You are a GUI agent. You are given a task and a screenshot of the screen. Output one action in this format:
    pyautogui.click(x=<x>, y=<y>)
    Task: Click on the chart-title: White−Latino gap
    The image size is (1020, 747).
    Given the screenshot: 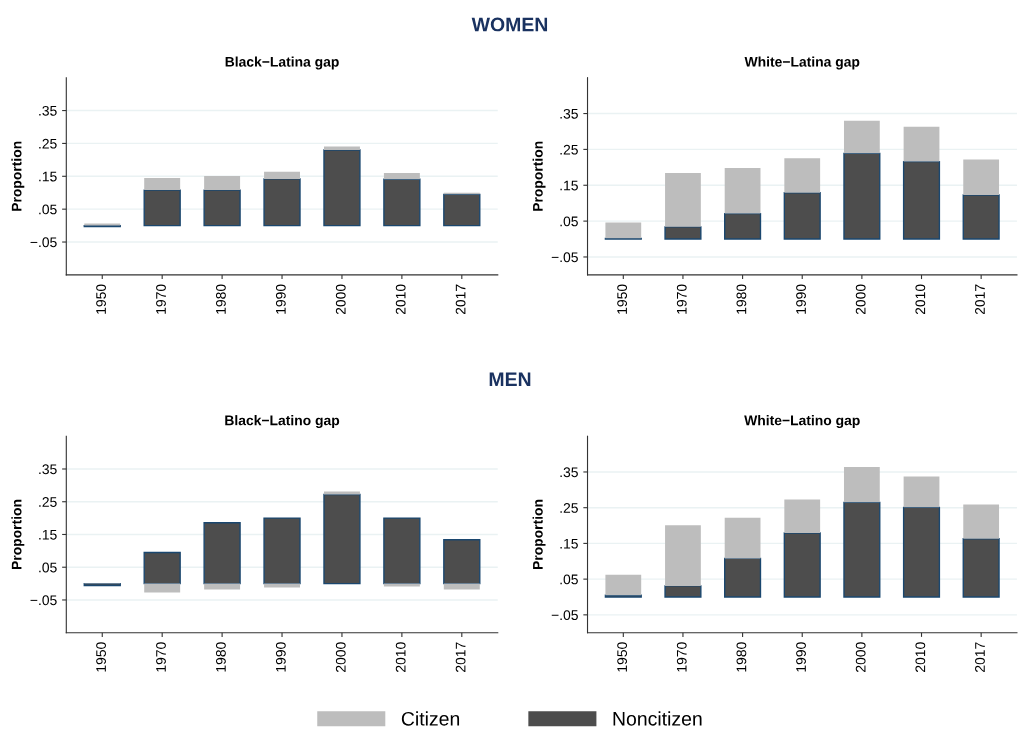 What is the action you would take?
    pyautogui.click(x=802, y=422)
    